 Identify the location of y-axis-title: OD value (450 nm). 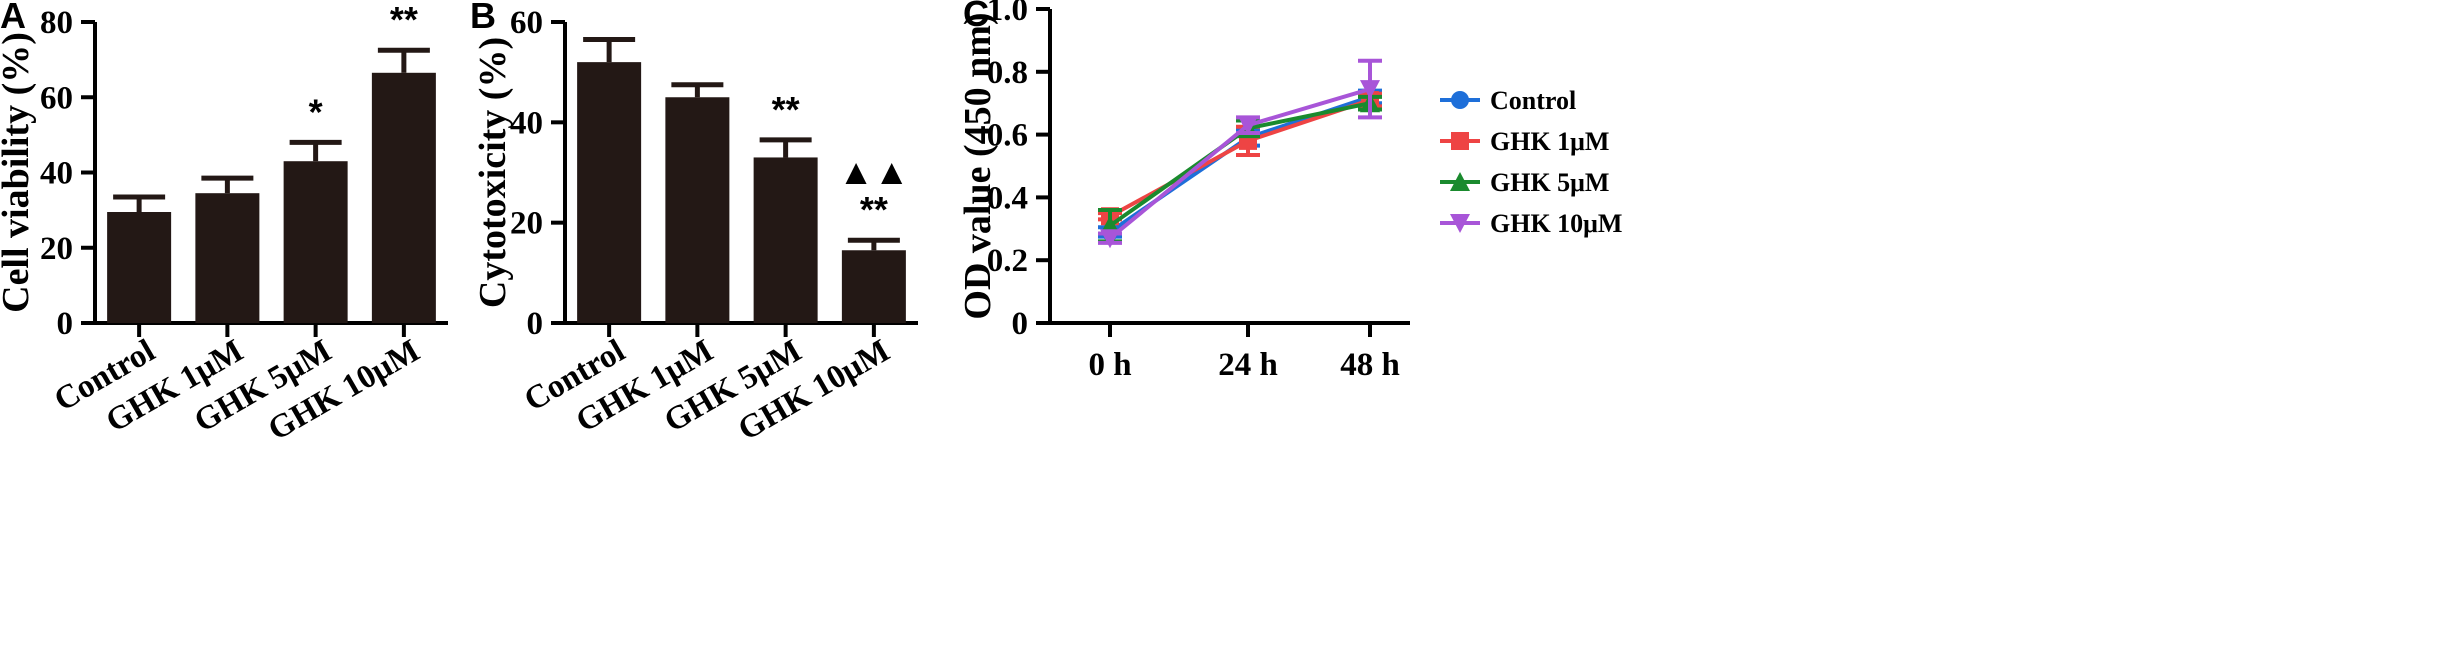
(978, 165).